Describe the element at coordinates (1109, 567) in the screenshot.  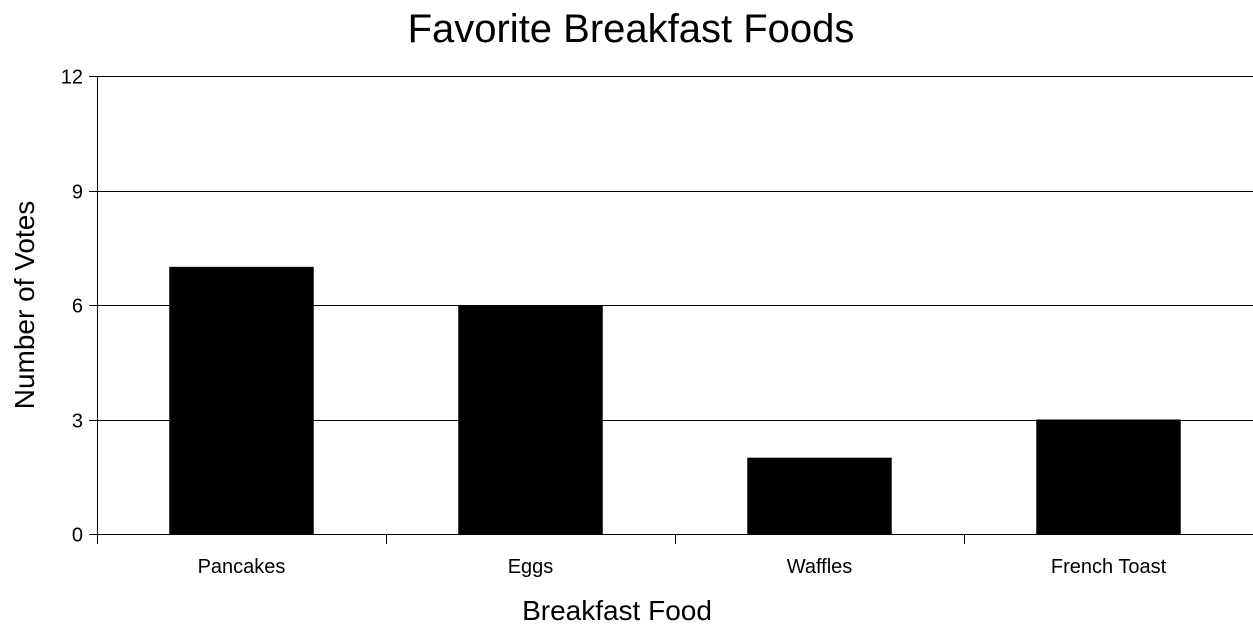
I see `x-tick-label: French Toast` at that location.